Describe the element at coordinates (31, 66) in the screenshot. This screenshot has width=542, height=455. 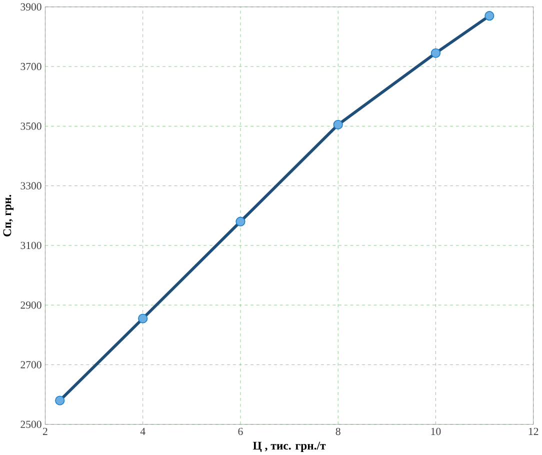
I see `y-tick-label: 3700` at that location.